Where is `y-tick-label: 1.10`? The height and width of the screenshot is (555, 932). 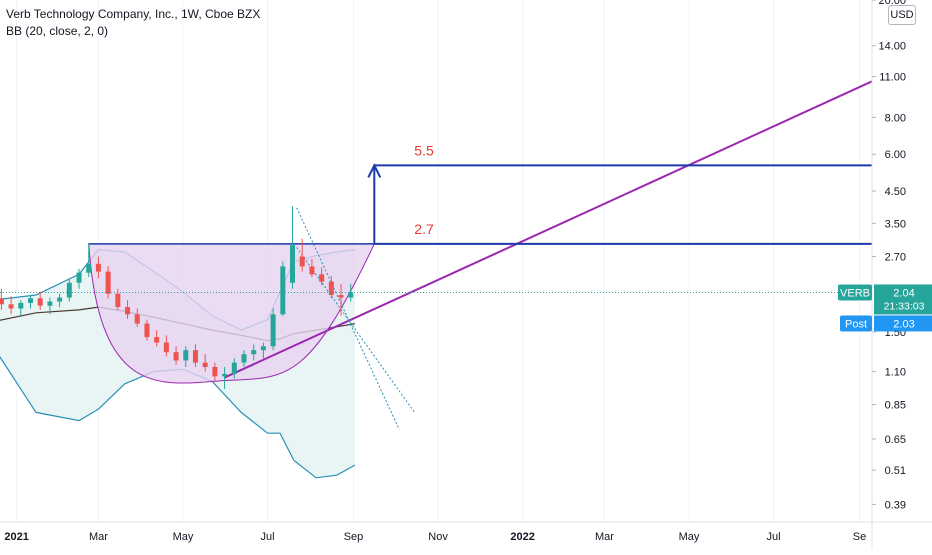
y-tick-label: 1.10 is located at coordinates (895, 373).